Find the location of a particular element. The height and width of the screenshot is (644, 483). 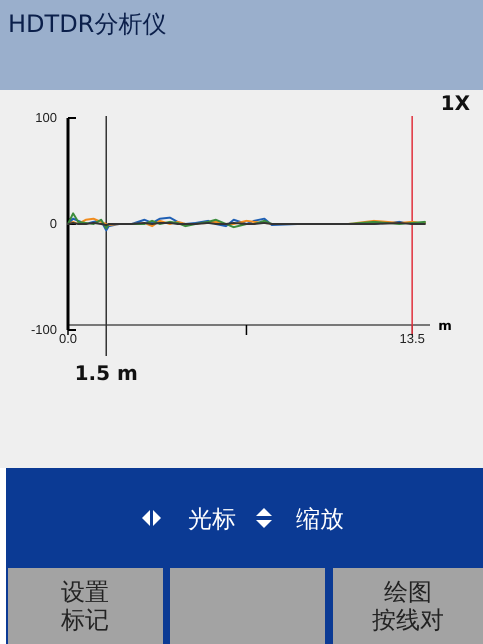

text: 光标 is located at coordinates (212, 519).